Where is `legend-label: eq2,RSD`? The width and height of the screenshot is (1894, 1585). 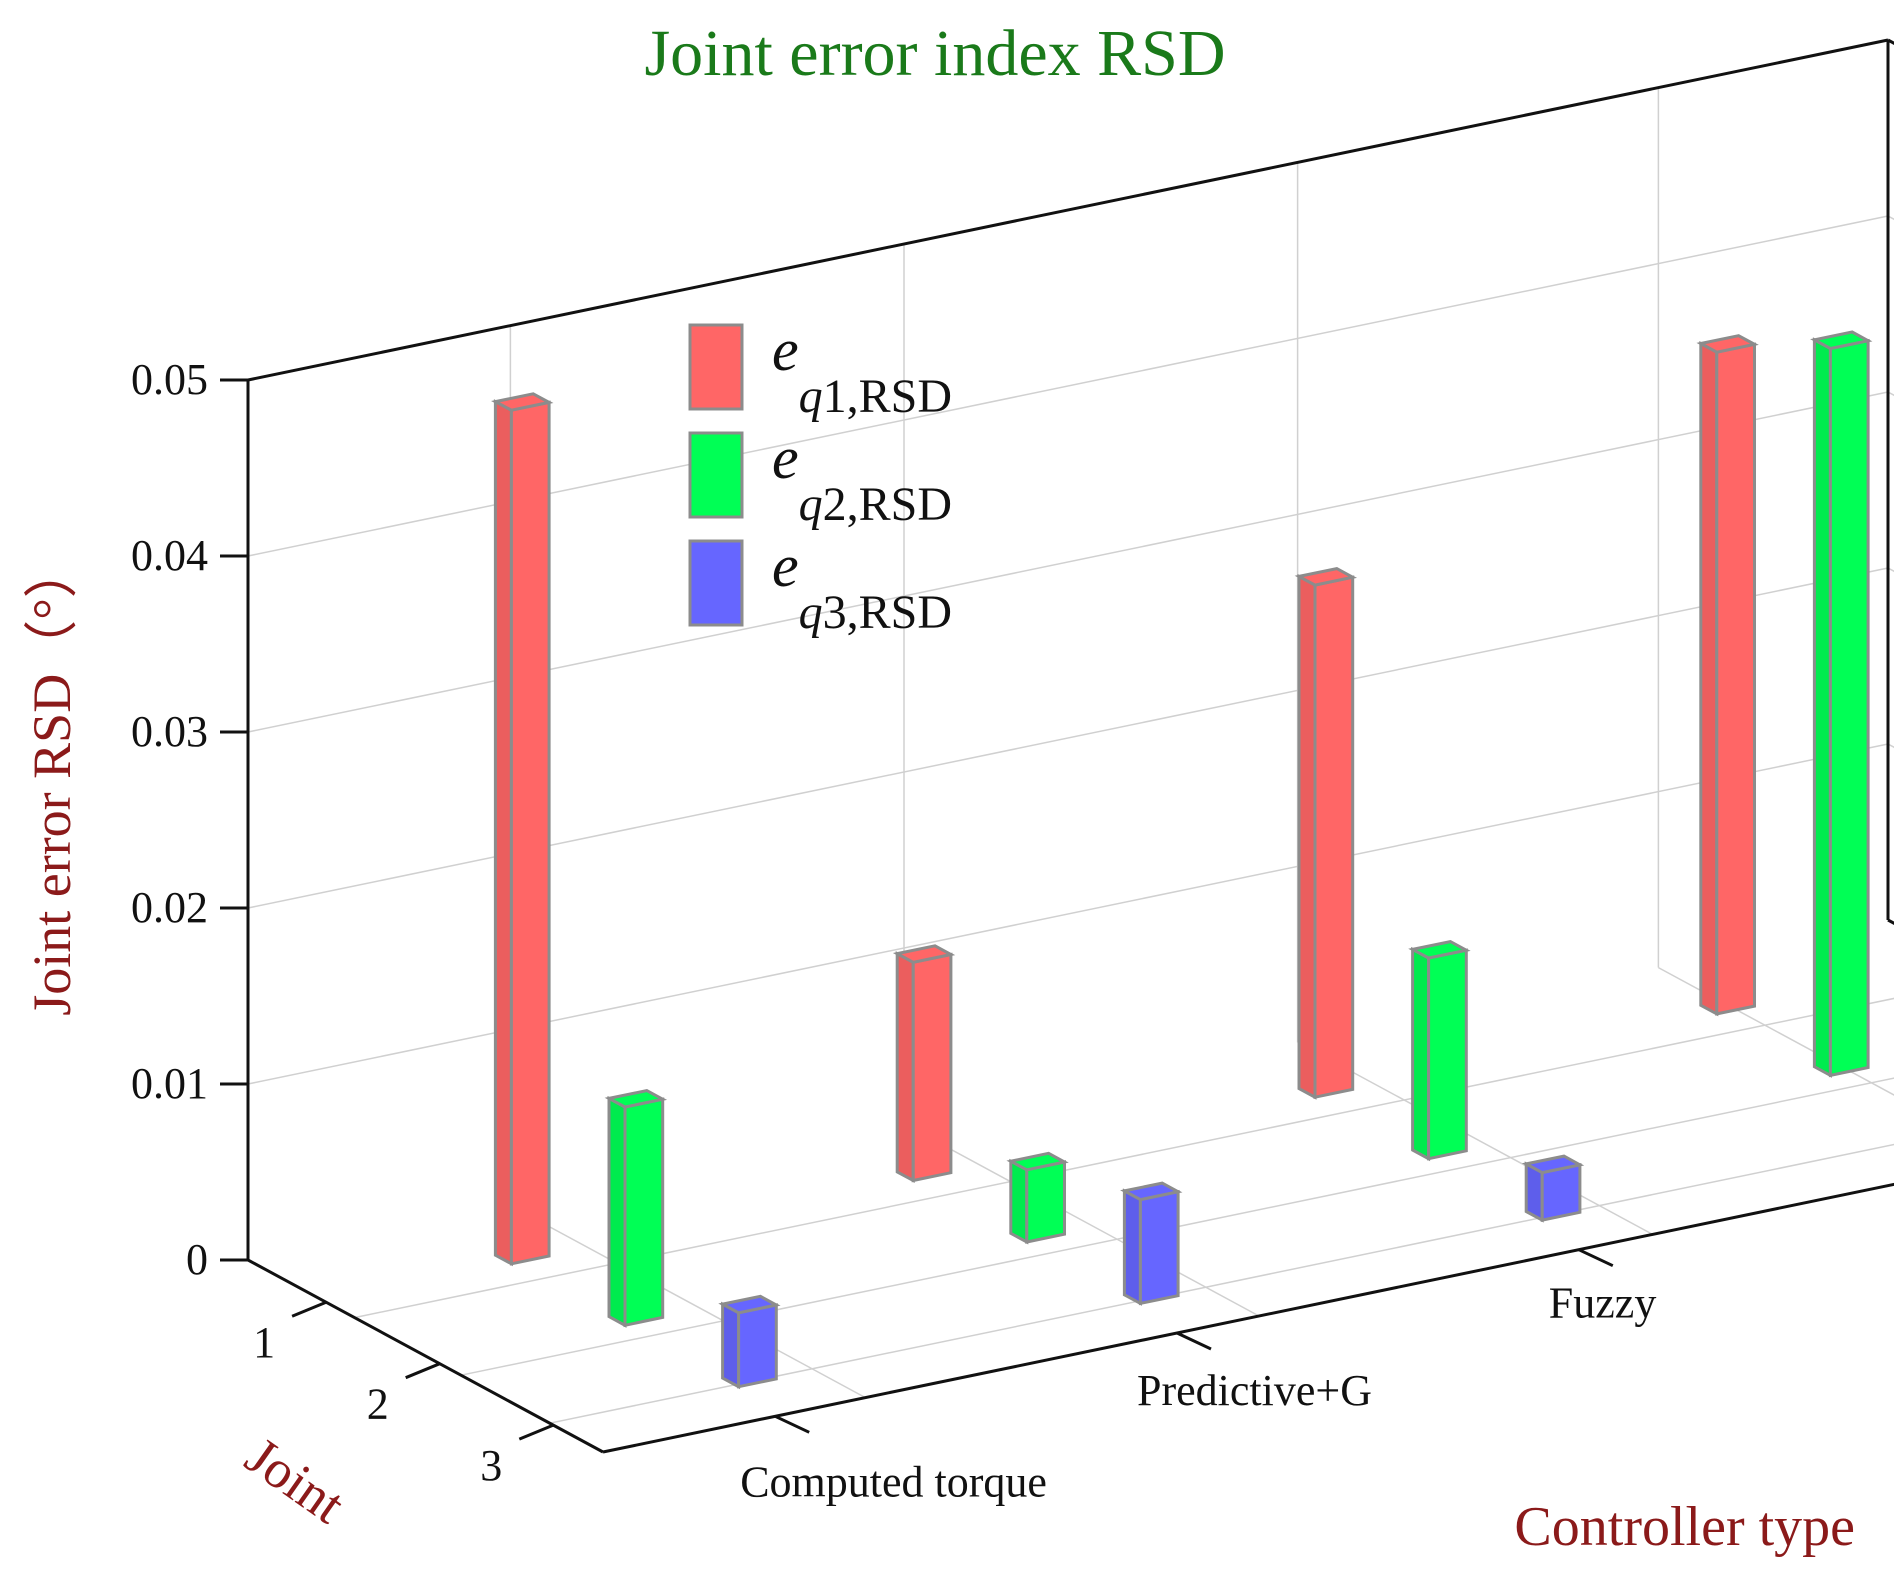
legend-label: eq2,RSD is located at coordinates (862, 478).